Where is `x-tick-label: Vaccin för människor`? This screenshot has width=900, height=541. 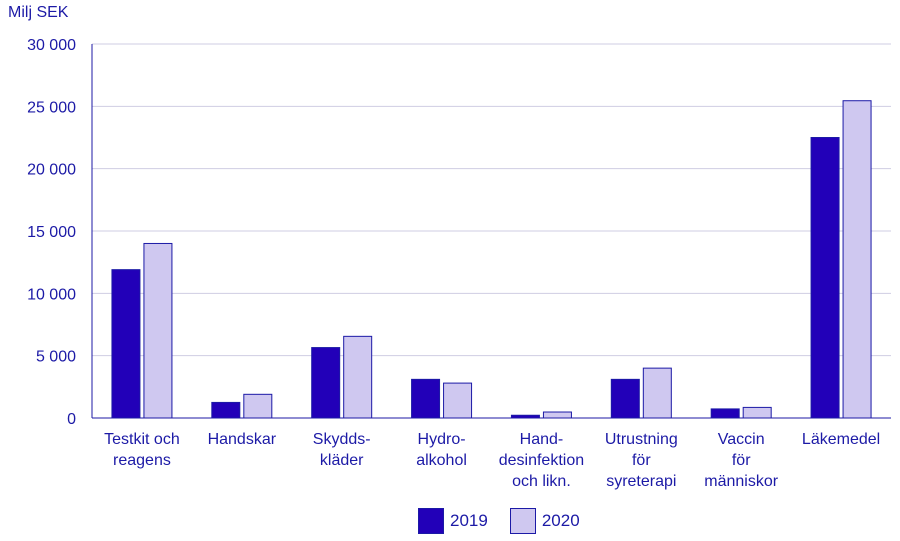
x-tick-label: Vaccin för människor is located at coordinates (741, 460).